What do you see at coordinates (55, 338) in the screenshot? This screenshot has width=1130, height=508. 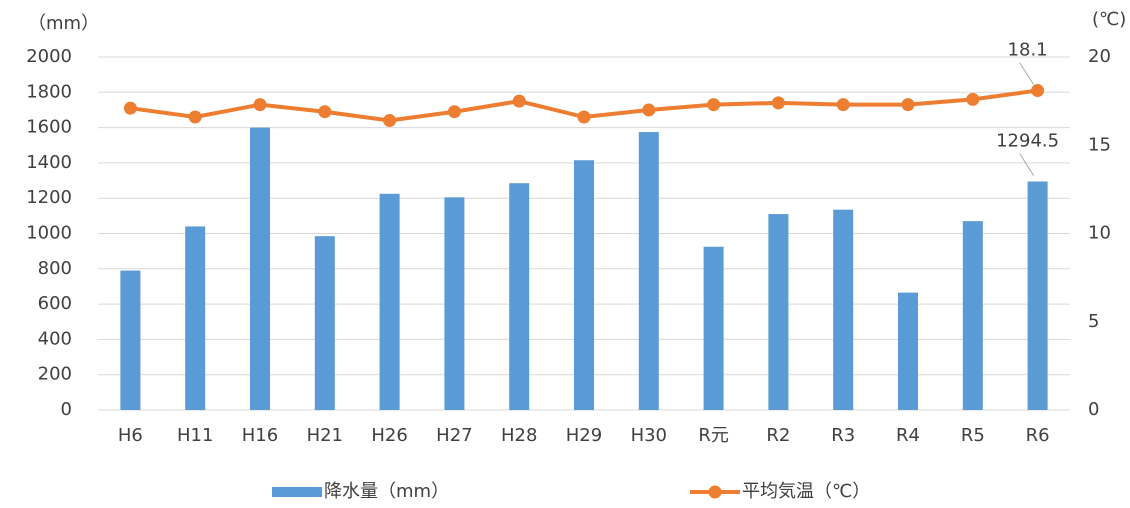 I see `y-tick-label: 400` at bounding box center [55, 338].